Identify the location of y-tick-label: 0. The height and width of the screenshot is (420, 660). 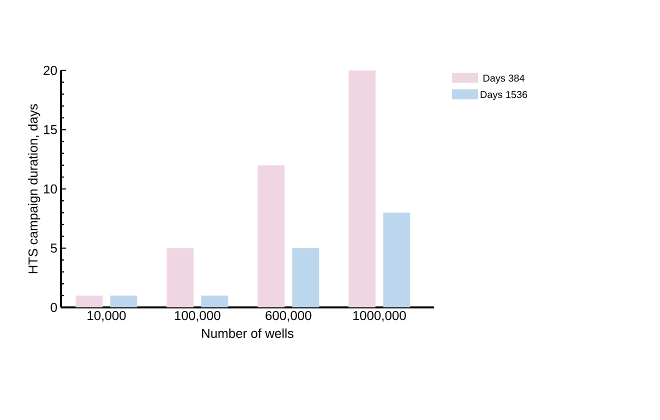
(53, 307).